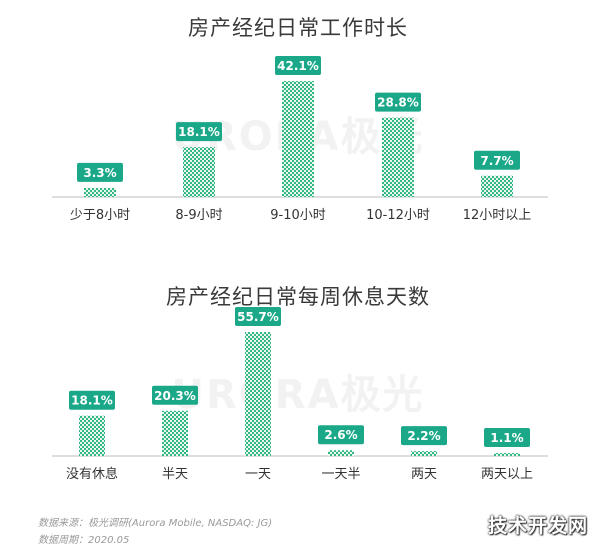  I want to click on data-label-4: 28.8%, so click(398, 103).